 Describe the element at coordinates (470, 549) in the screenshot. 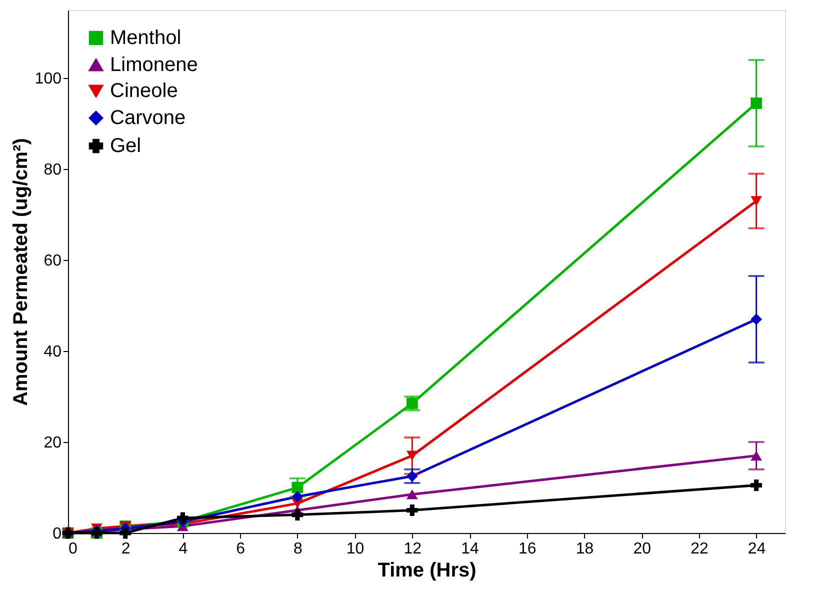

I see `x-tick-label: 14` at that location.